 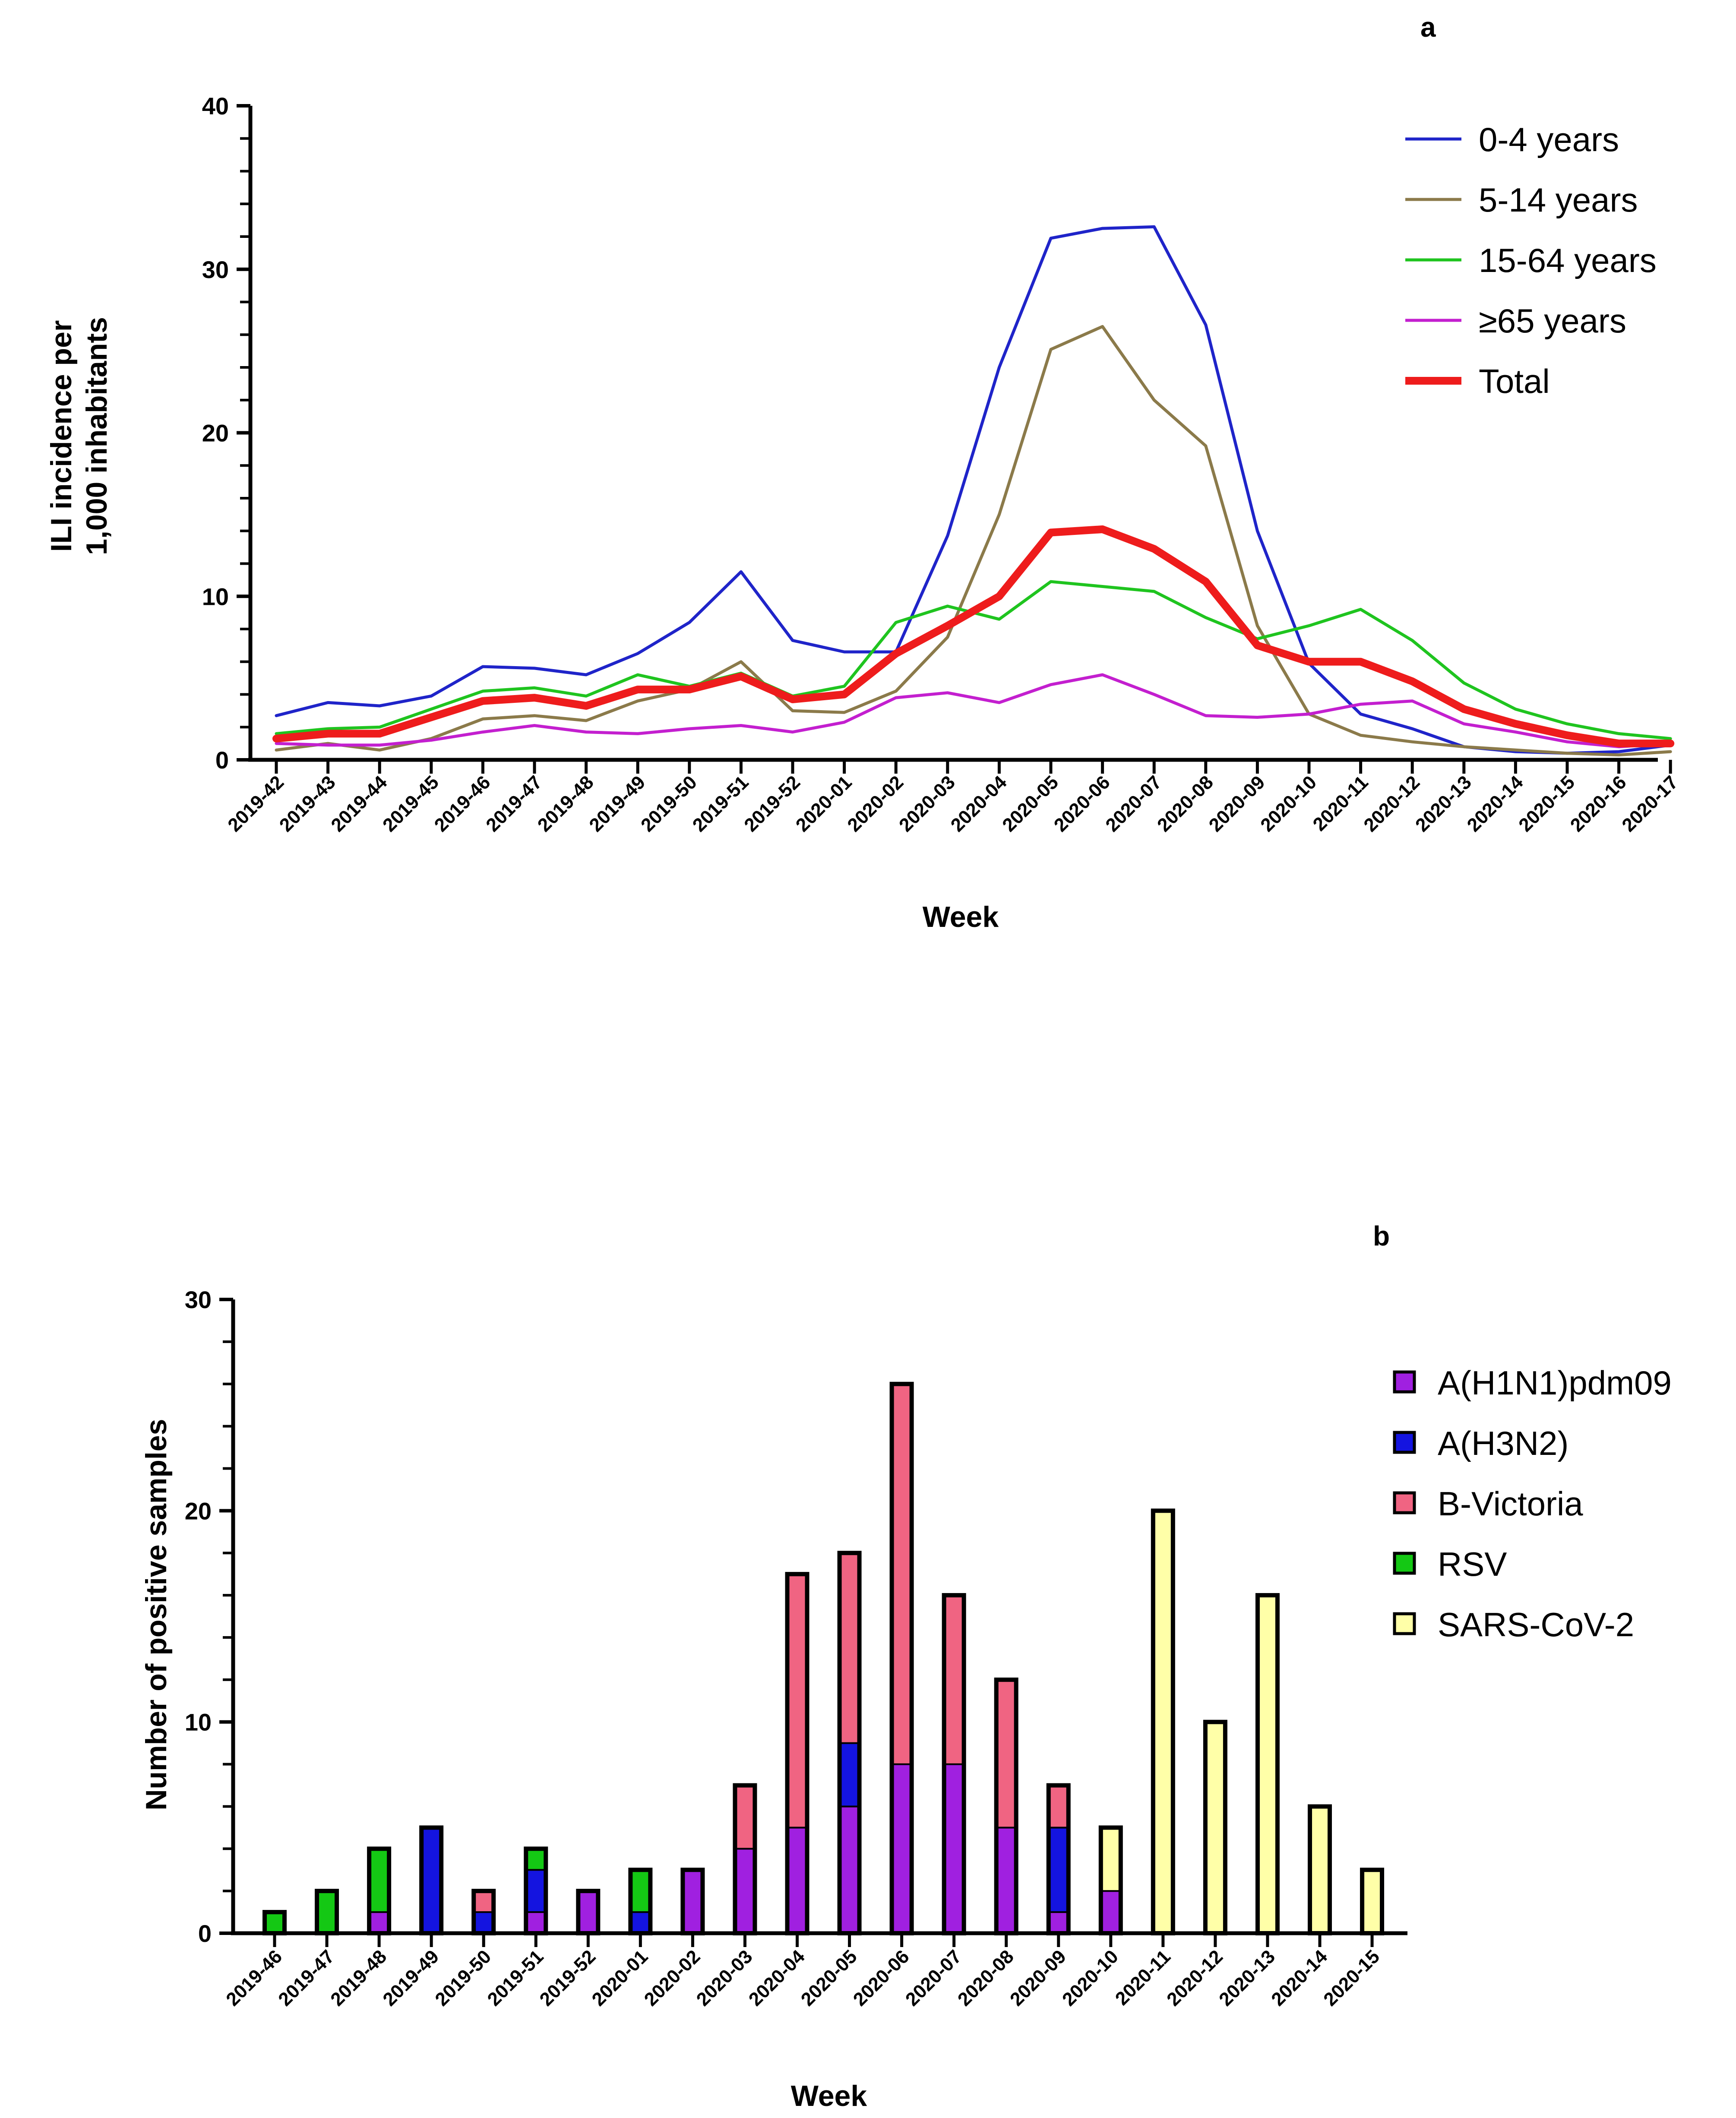 What do you see at coordinates (1428, 27) in the screenshot?
I see `panel-a-letter: a` at bounding box center [1428, 27].